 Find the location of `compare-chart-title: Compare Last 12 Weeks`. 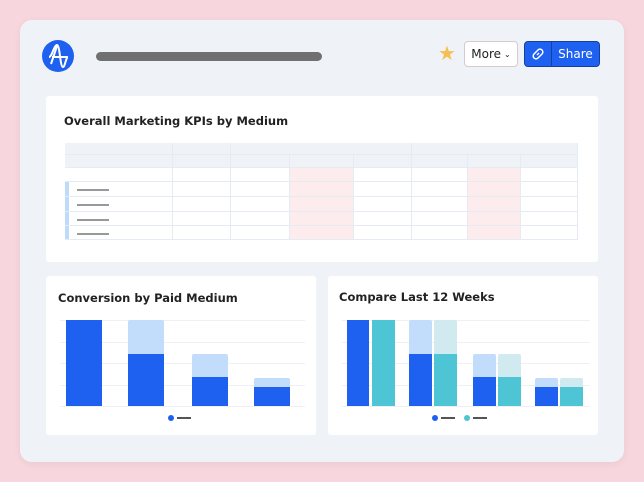

compare-chart-title: Compare Last 12 Weeks is located at coordinates (417, 297).